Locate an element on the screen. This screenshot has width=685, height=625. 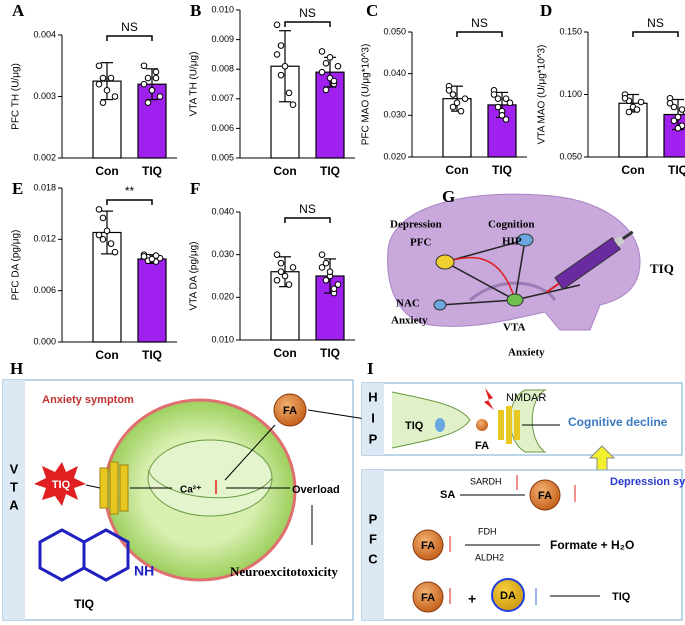
structure-name: TIQ is located at coordinates (84, 604).